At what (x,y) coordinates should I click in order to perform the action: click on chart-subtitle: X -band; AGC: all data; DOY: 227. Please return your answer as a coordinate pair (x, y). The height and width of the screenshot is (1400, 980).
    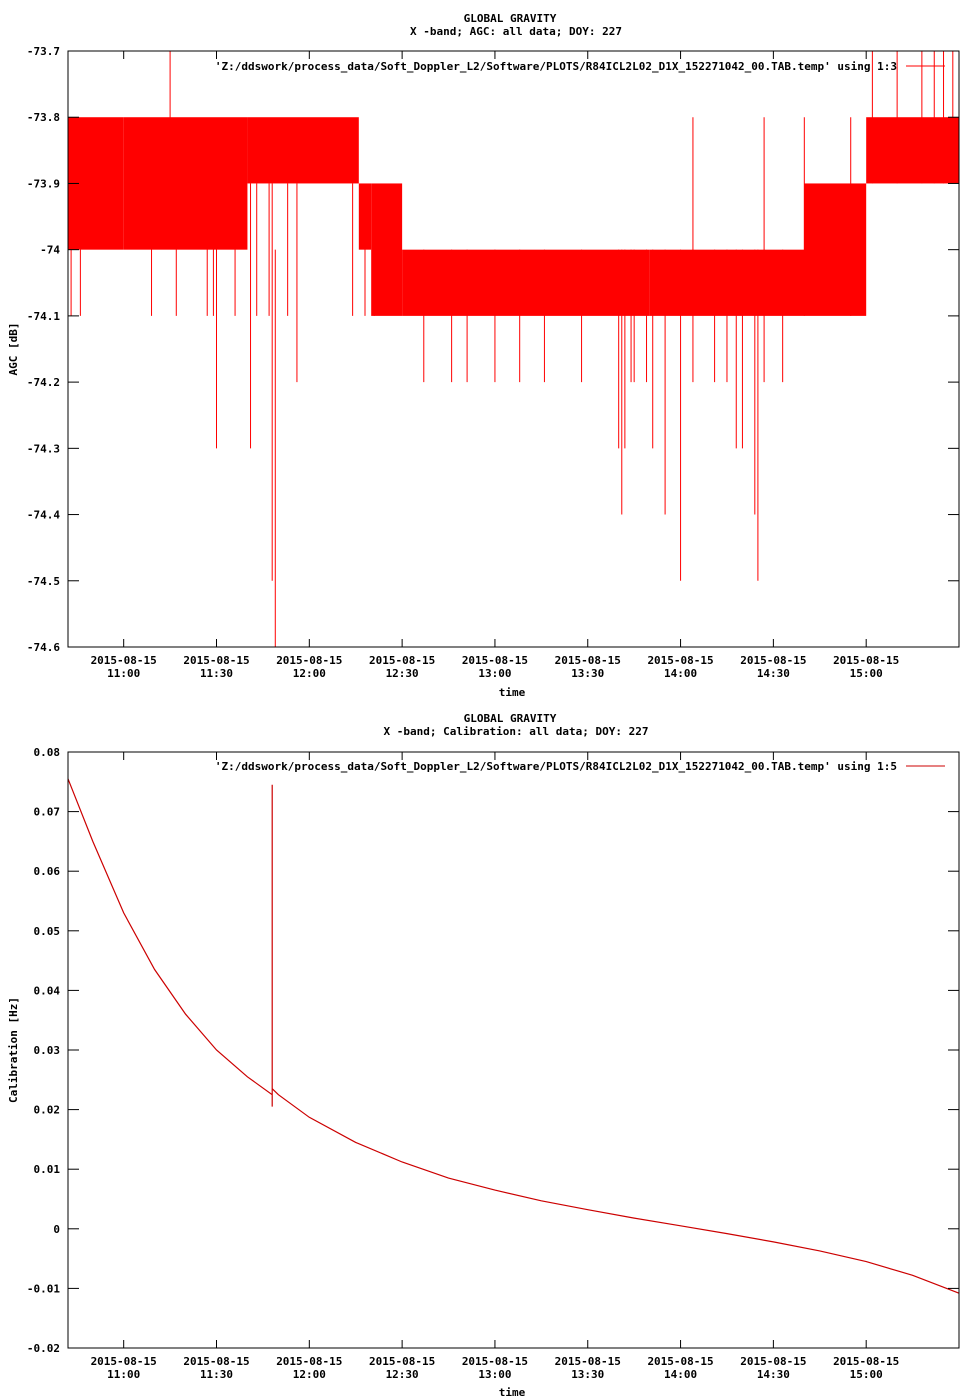
    Looking at the image, I should click on (516, 31).